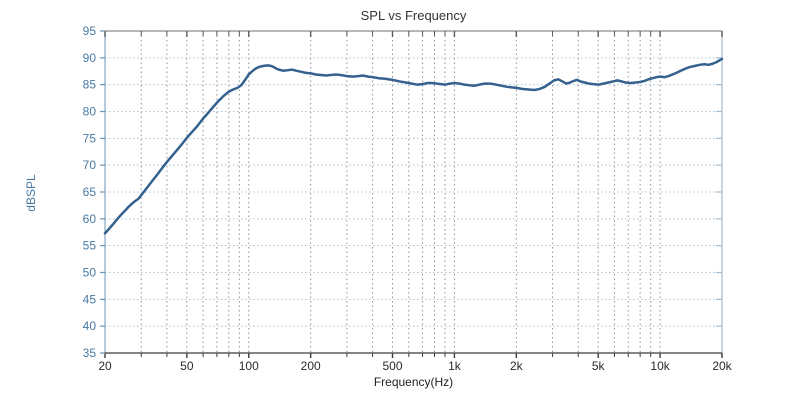  I want to click on y-tick-label: 75, so click(90, 138).